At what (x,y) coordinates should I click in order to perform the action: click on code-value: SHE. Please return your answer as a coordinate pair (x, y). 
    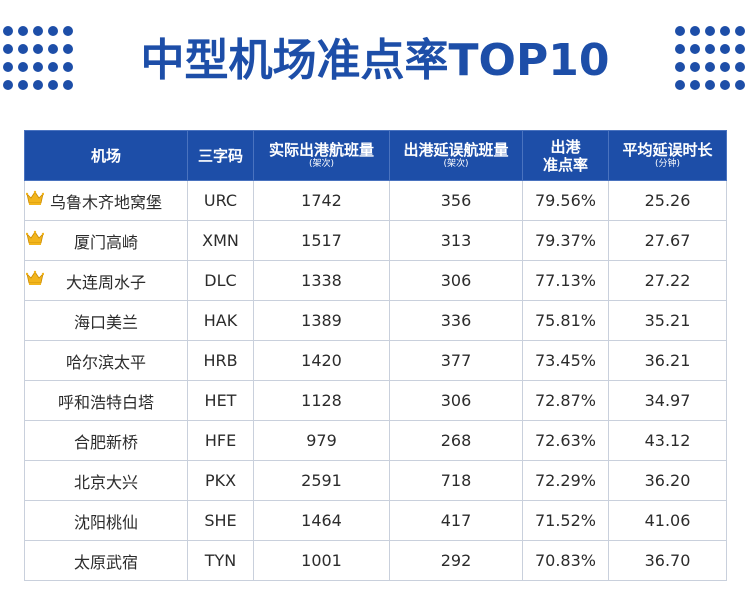
    Looking at the image, I should click on (220, 520).